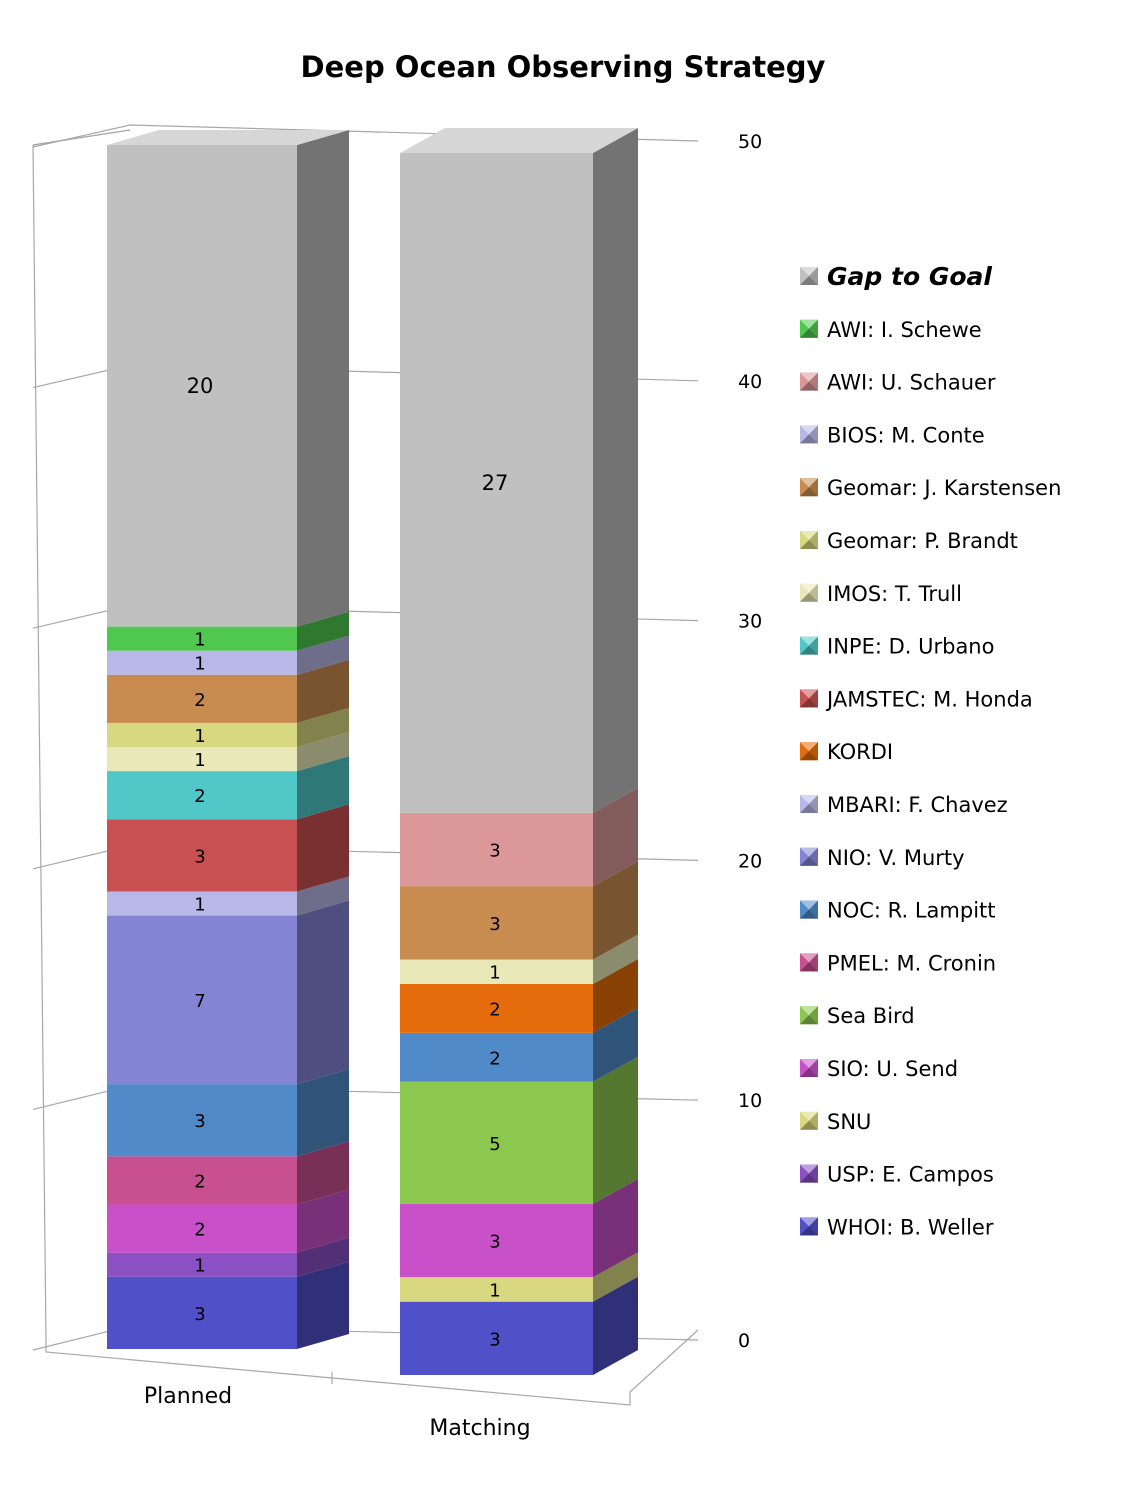 This screenshot has height=1502, width=1132. Describe the element at coordinates (750, 1101) in the screenshot. I see `y-tick-label-10: 10` at that location.